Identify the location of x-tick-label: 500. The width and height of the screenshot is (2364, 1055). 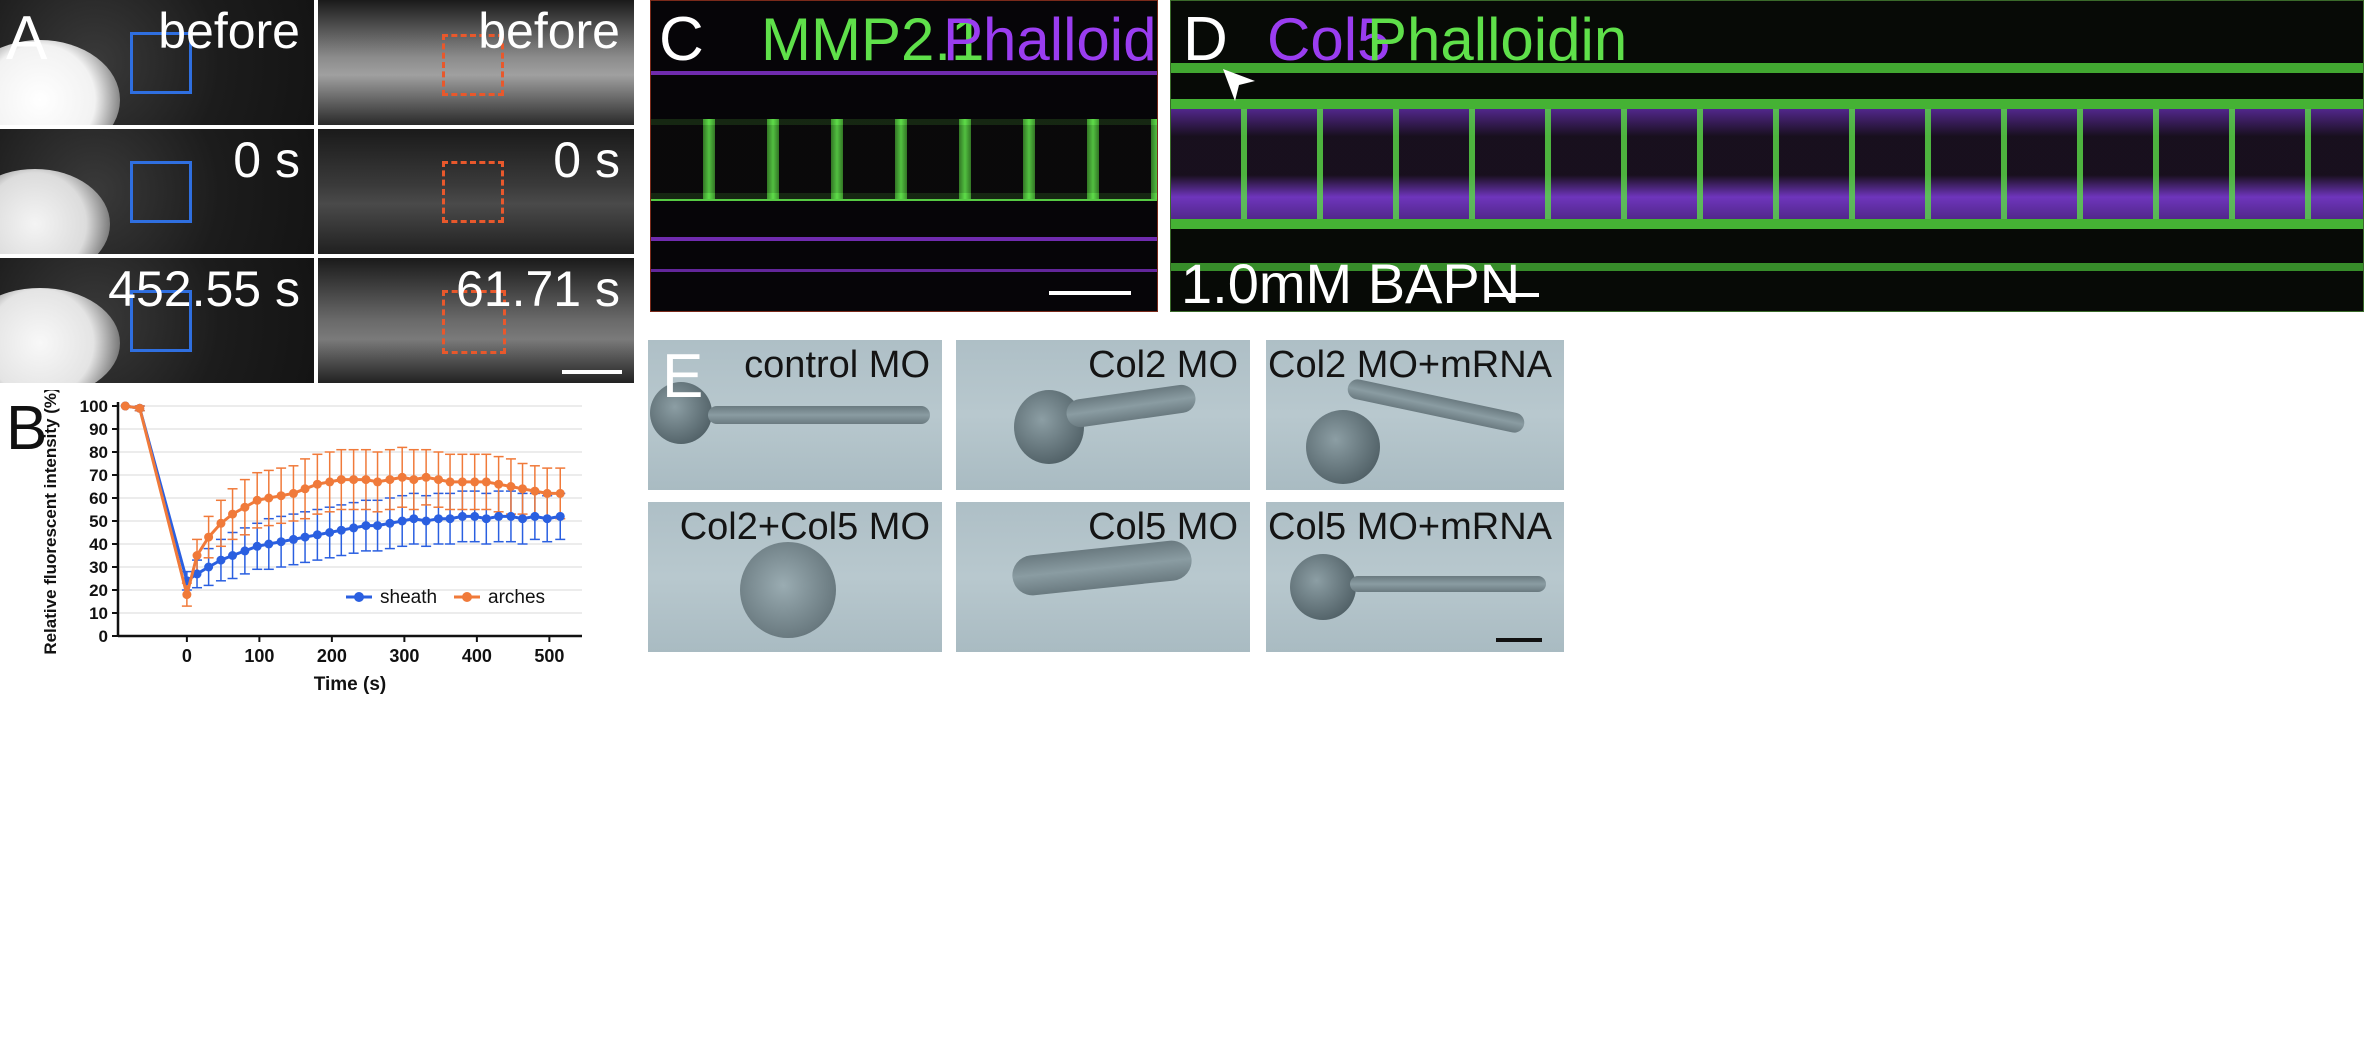
(549, 656).